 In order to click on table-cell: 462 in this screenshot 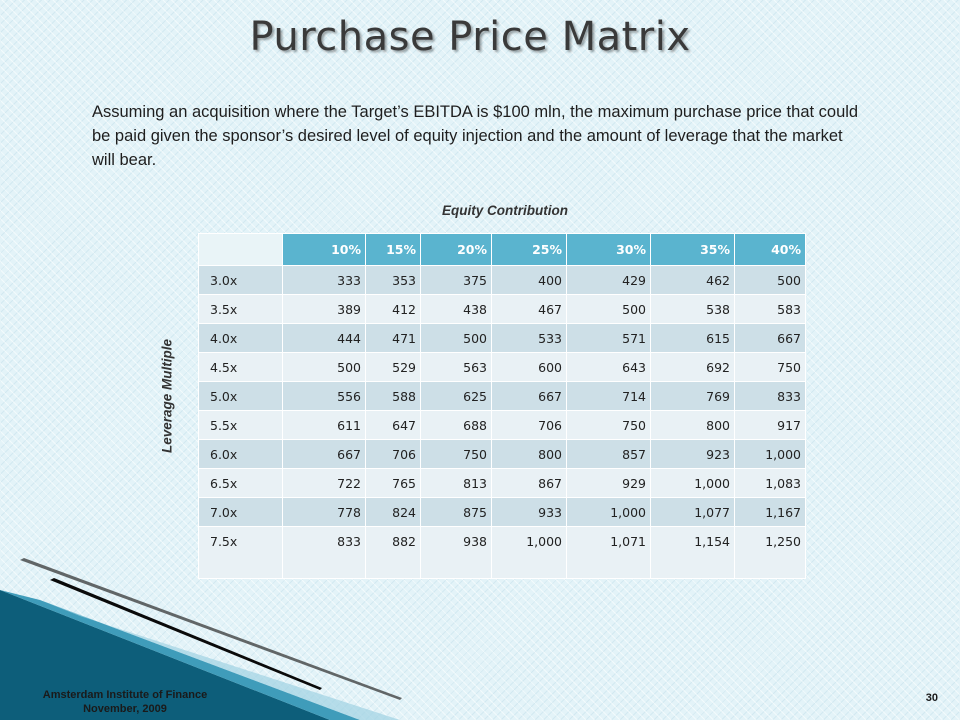, I will do `click(692, 280)`.